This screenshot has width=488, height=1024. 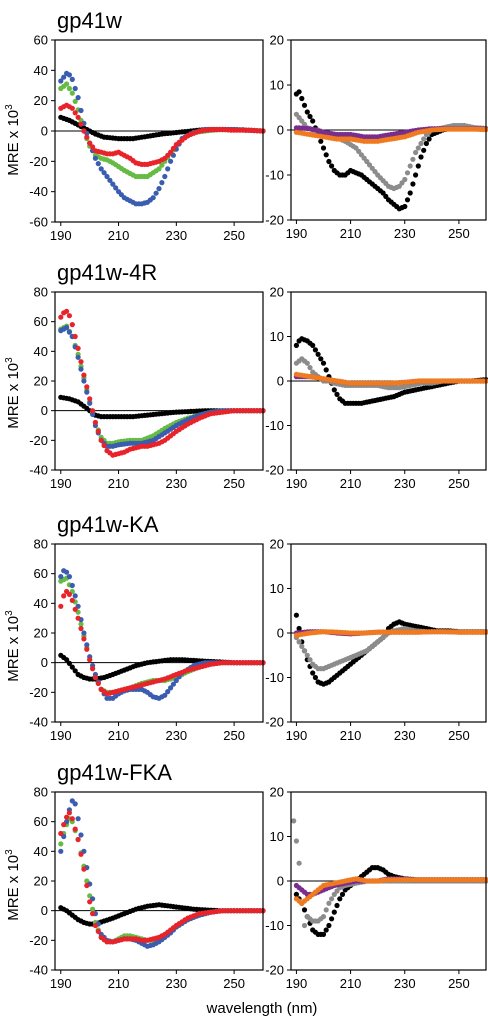 What do you see at coordinates (114, 772) in the screenshot?
I see `panel-title: gp41w-FKA` at bounding box center [114, 772].